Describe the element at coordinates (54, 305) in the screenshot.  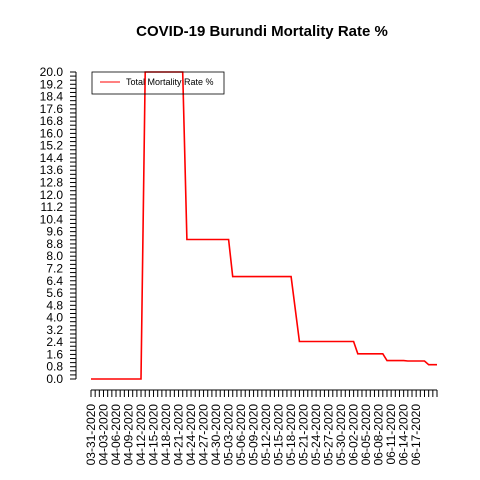
I see `y-tick-label: 4.8` at that location.